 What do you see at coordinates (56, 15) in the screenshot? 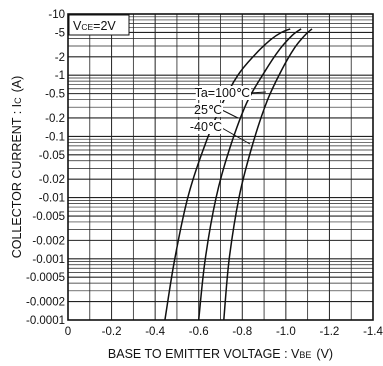
I see `y-tick-label: -10` at bounding box center [56, 15].